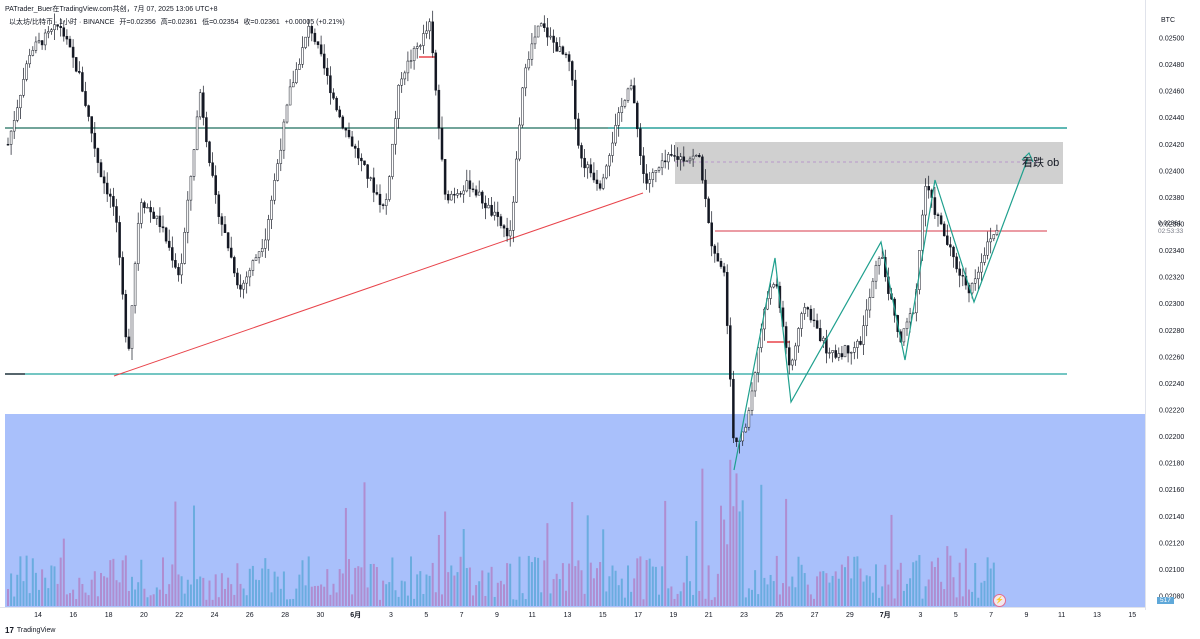 Image resolution: width=1200 pixels, height=639 pixels. Describe the element at coordinates (1171, 543) in the screenshot. I see `y-tick-label: 0.02120` at that location.